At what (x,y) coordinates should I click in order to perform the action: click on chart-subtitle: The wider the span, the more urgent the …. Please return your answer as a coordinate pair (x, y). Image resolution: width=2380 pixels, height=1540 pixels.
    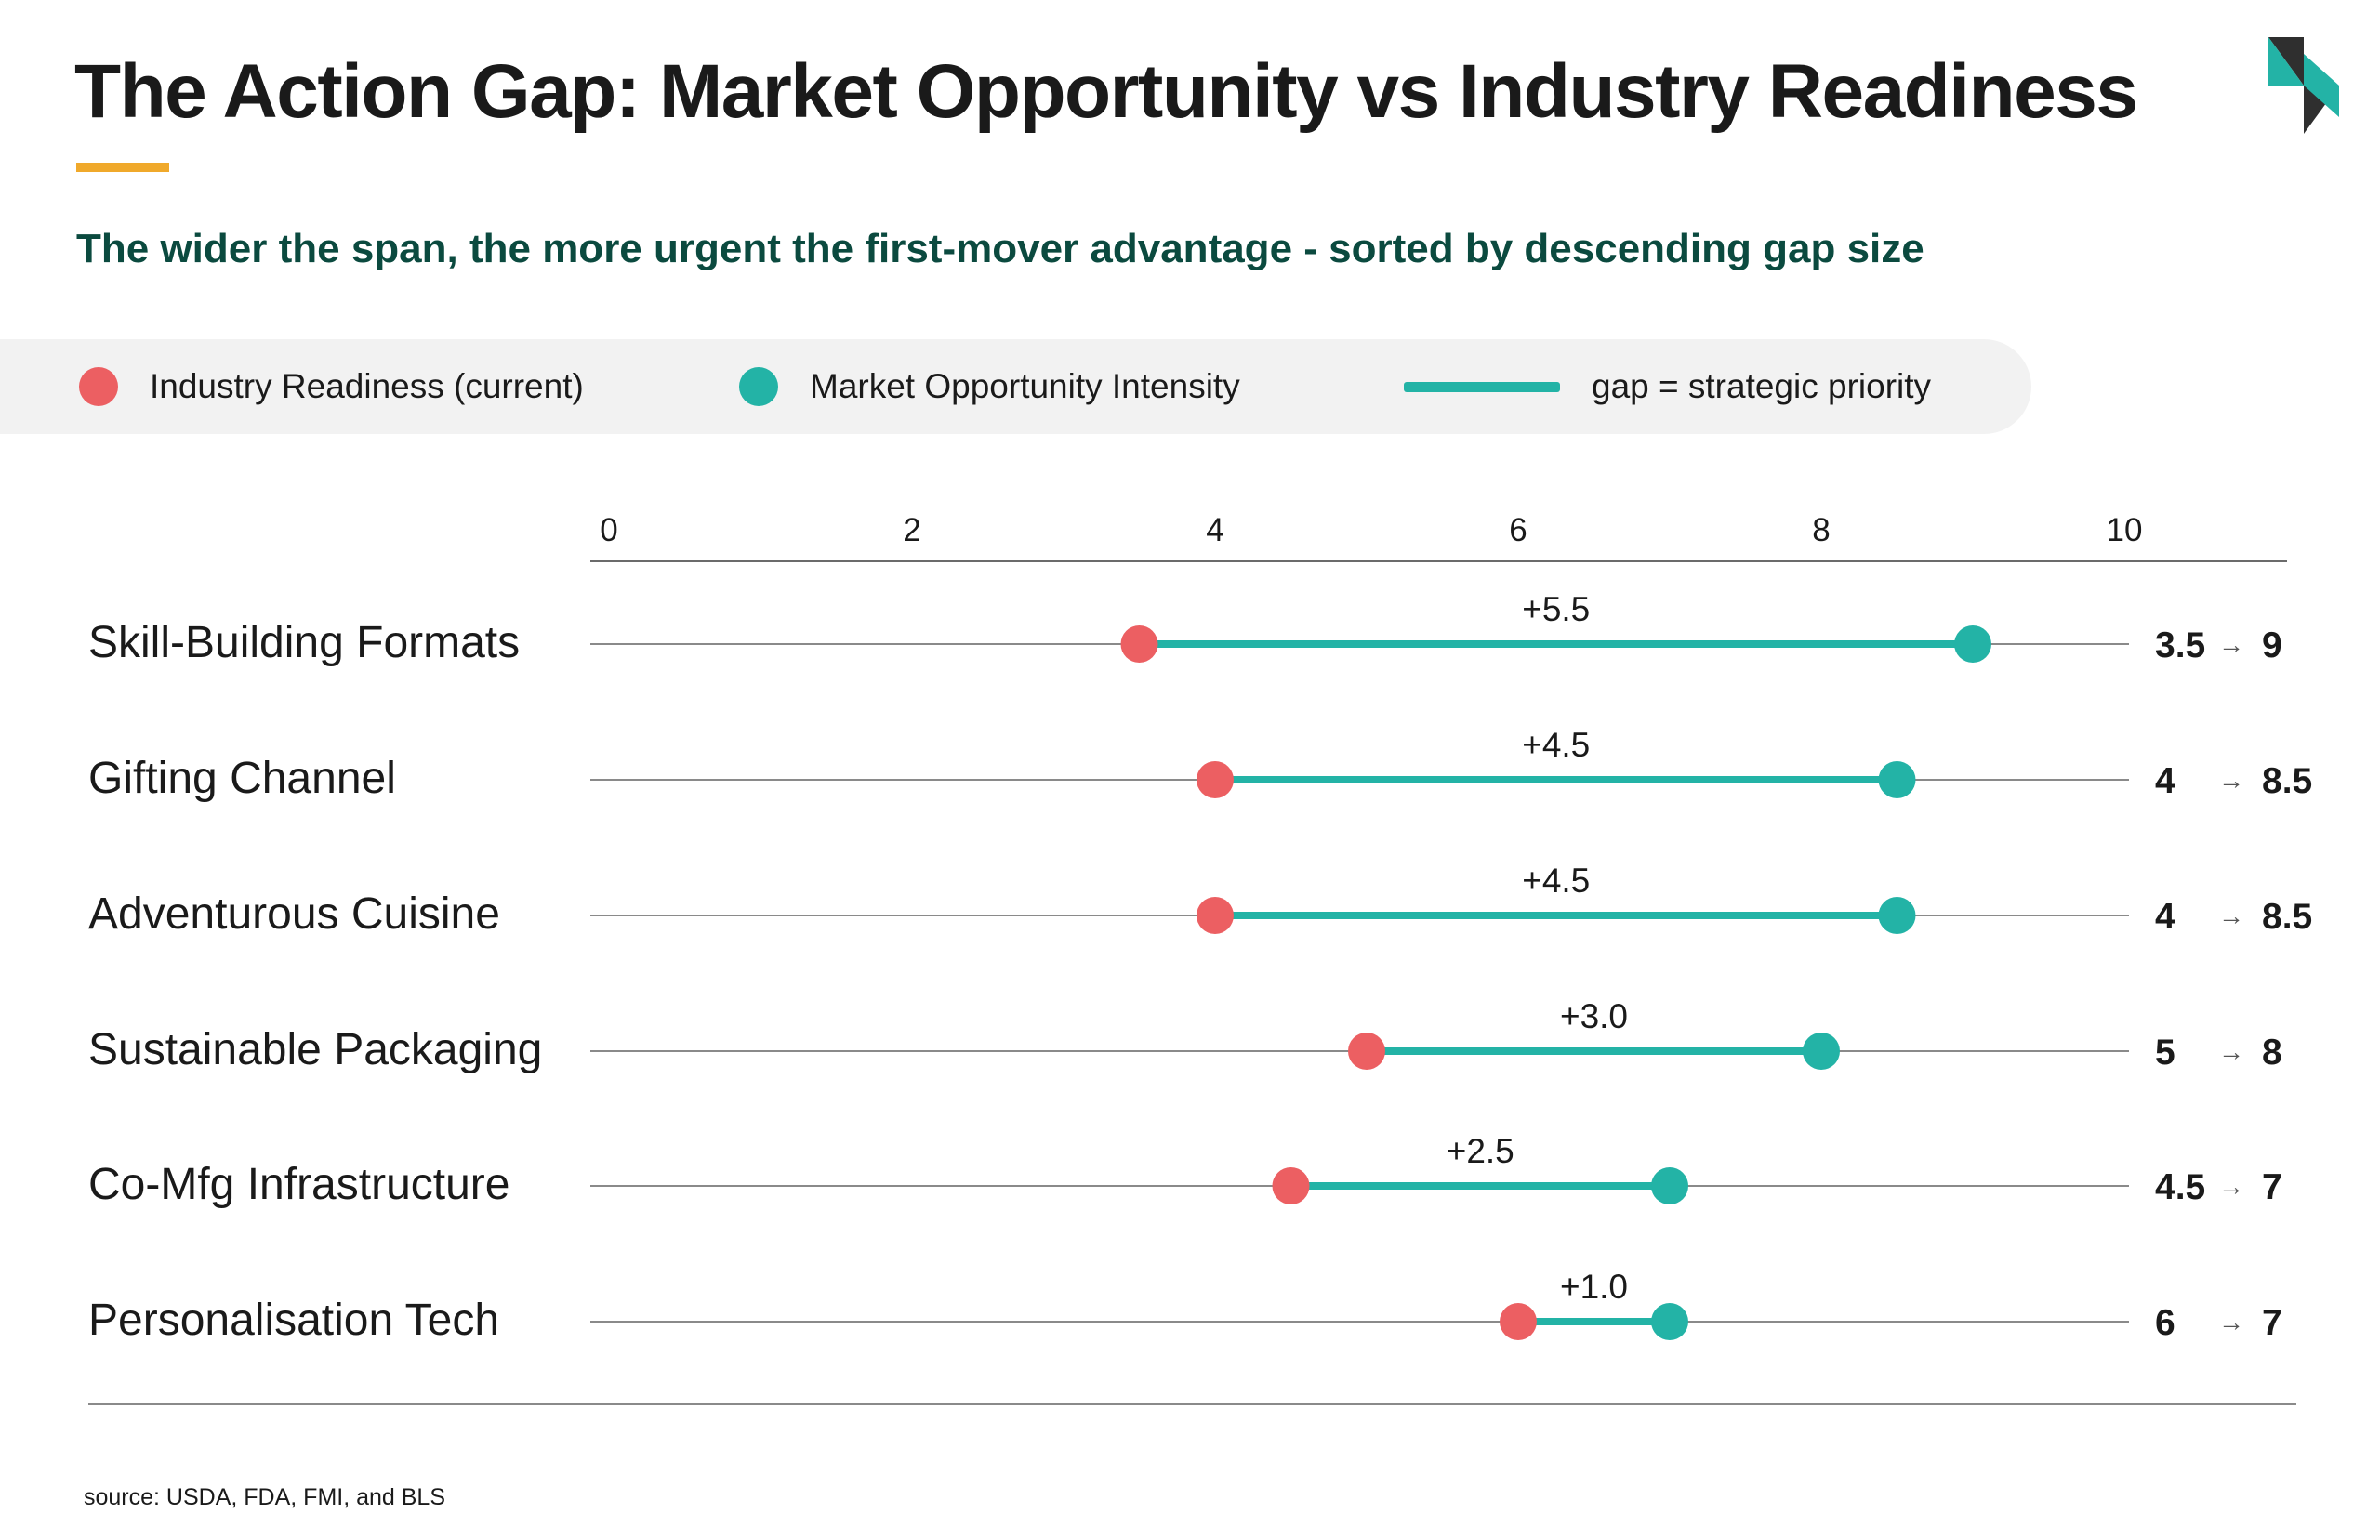
    Looking at the image, I should click on (1000, 248).